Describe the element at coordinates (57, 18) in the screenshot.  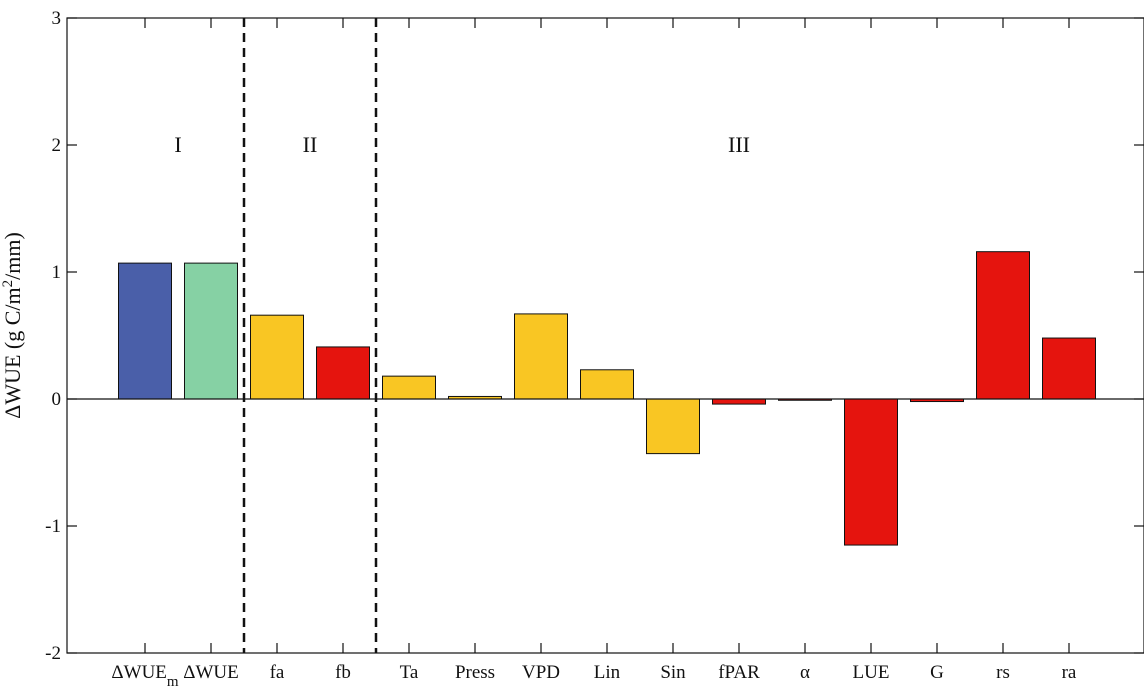
I see `y-tick-label: 3` at that location.